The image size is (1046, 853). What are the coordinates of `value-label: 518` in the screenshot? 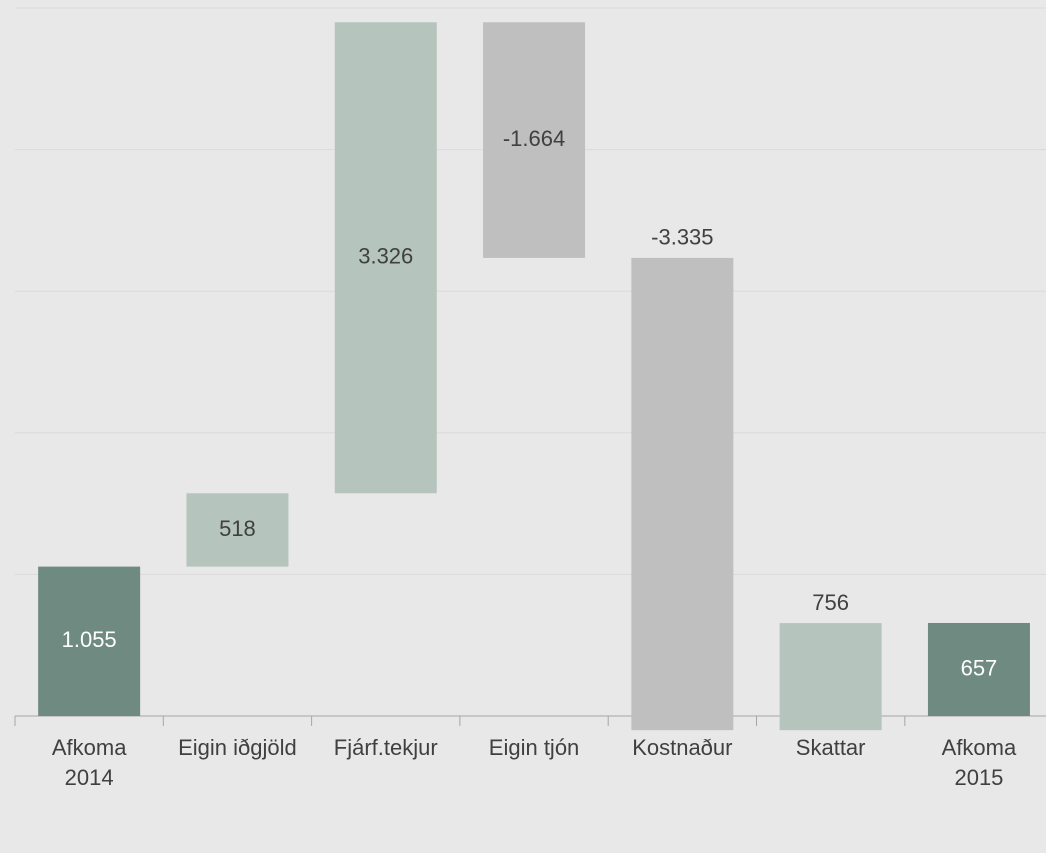 It's located at (237, 528).